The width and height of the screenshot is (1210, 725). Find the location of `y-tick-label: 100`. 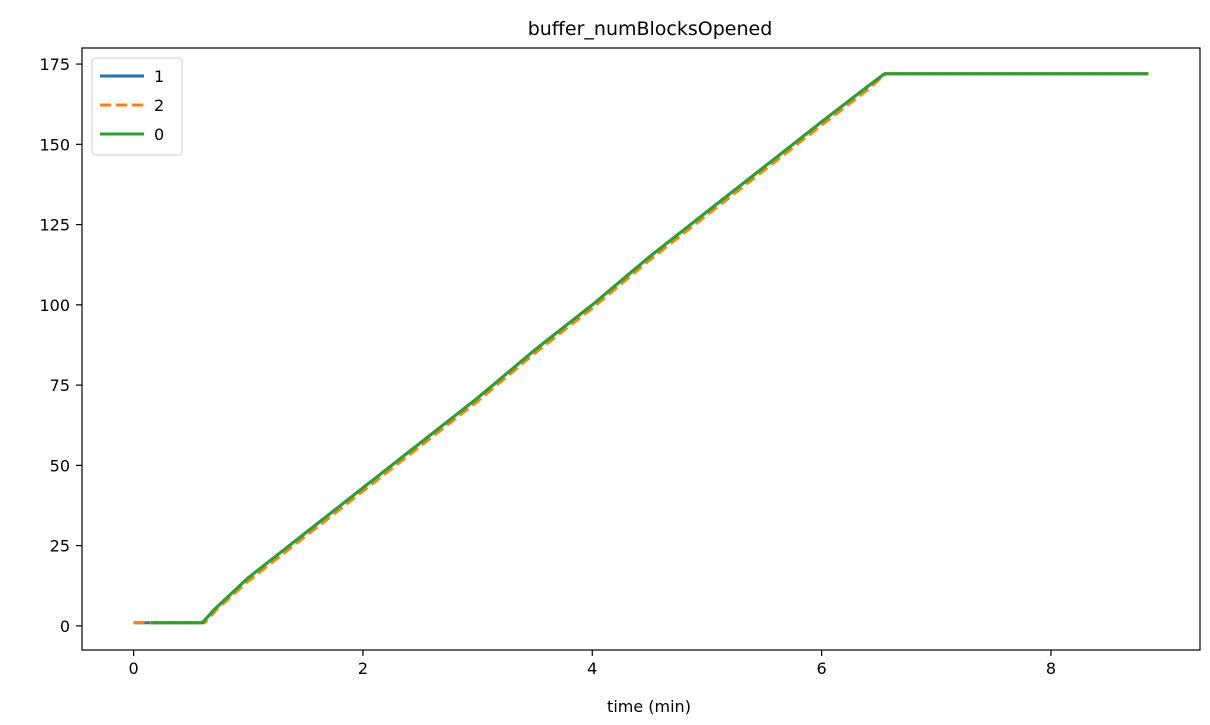

y-tick-label: 100 is located at coordinates (54, 305).